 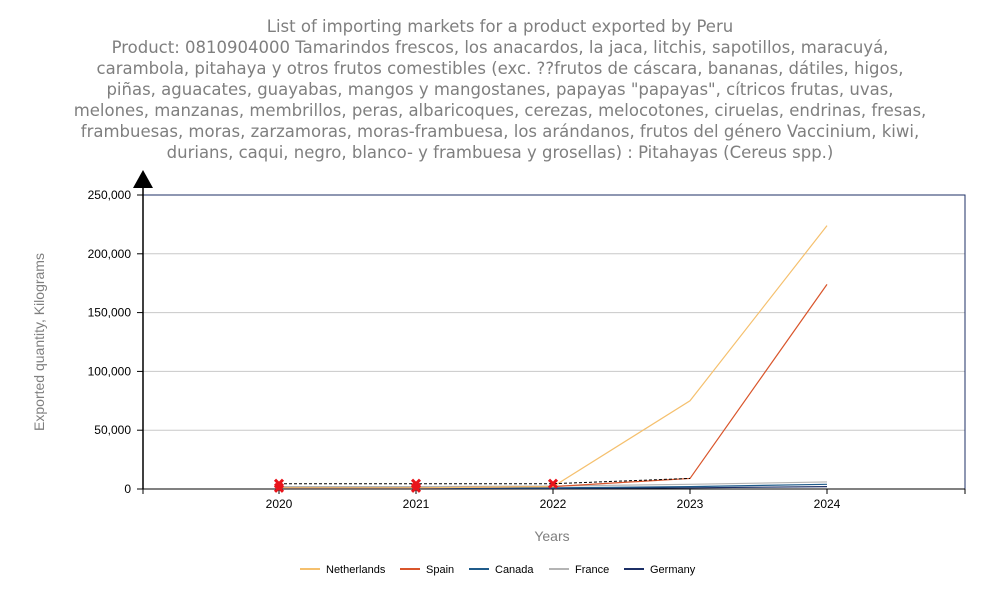 I want to click on legend: Netherlands Spain Canada France Germany, so click(x=498, y=570).